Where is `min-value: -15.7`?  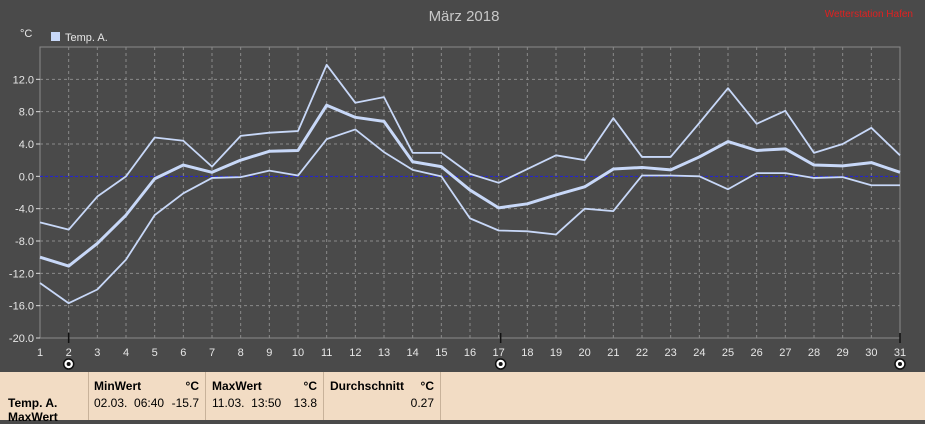
min-value: -15.7 is located at coordinates (185, 403).